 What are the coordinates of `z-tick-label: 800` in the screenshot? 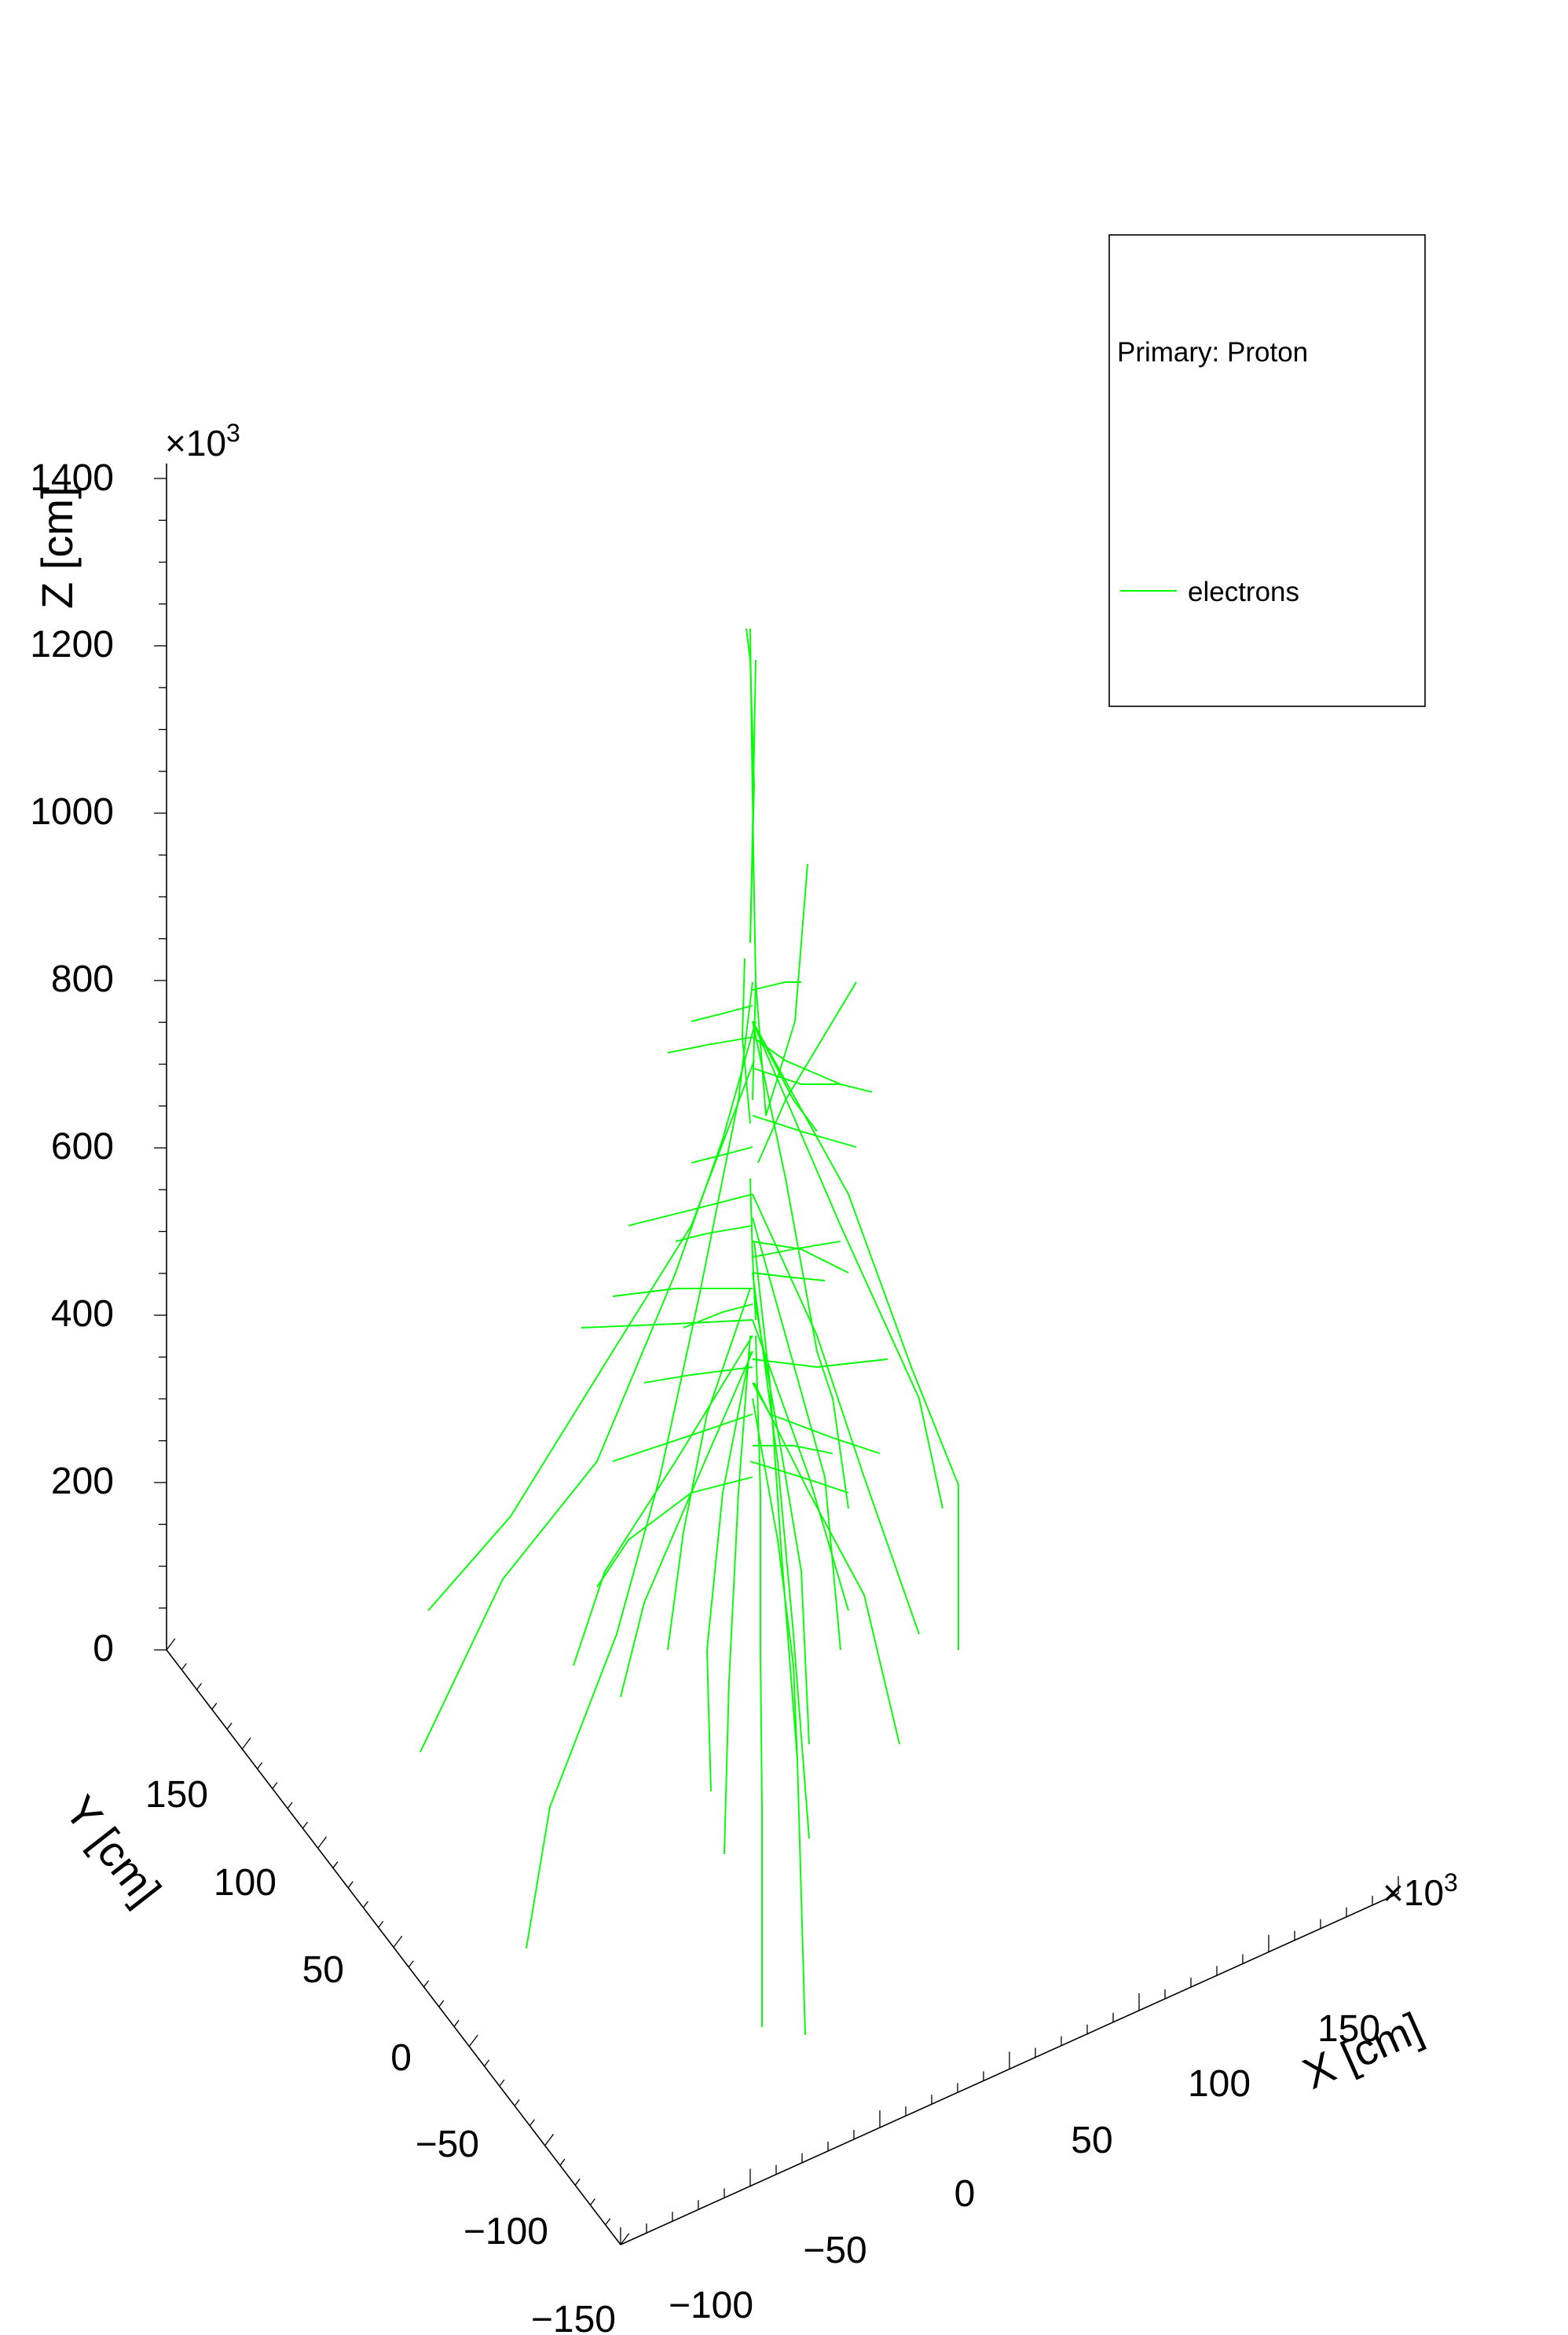 It's located at (83, 979).